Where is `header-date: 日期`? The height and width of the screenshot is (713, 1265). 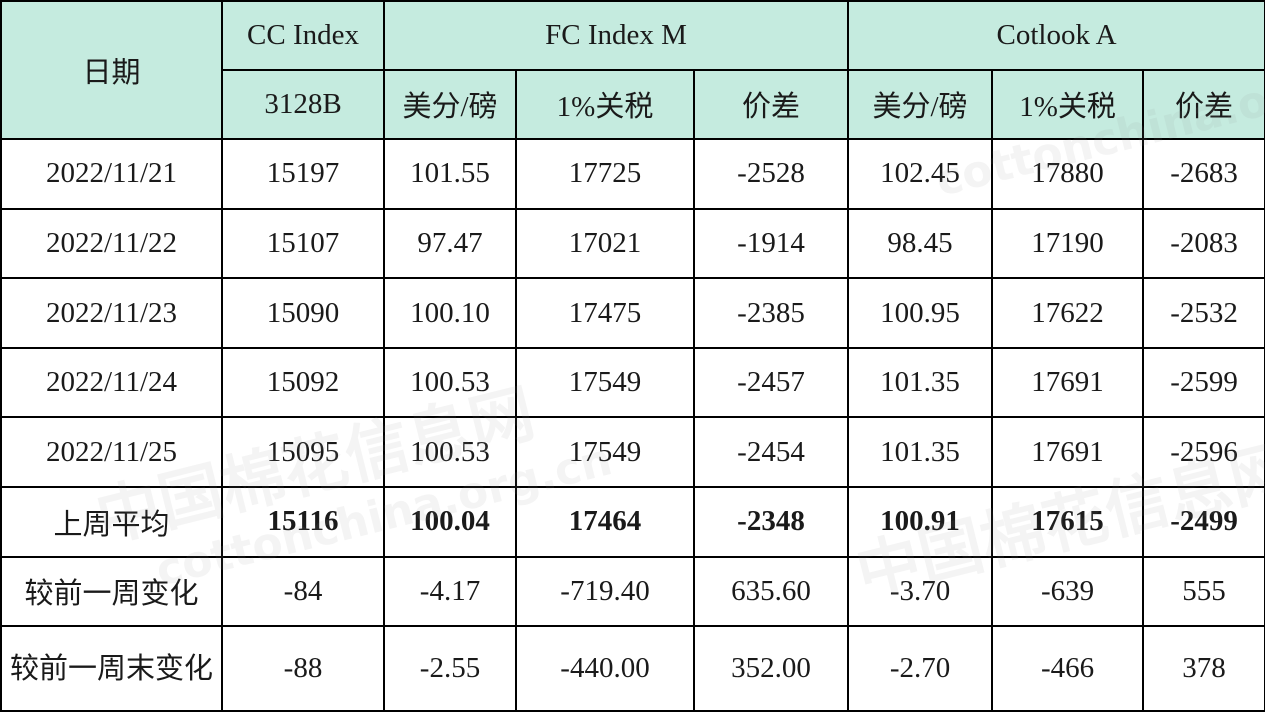 header-date: 日期 is located at coordinates (111, 70).